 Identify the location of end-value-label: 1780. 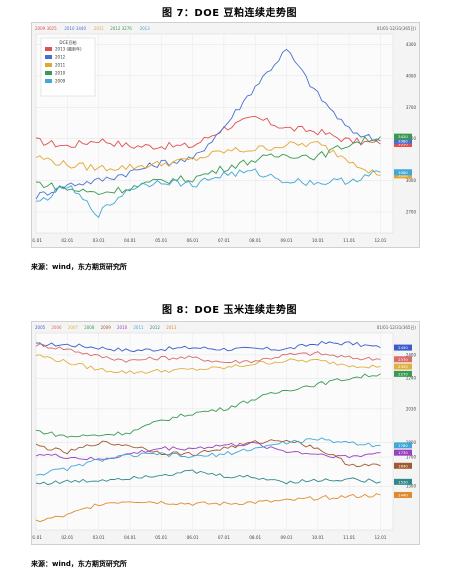
(403, 445).